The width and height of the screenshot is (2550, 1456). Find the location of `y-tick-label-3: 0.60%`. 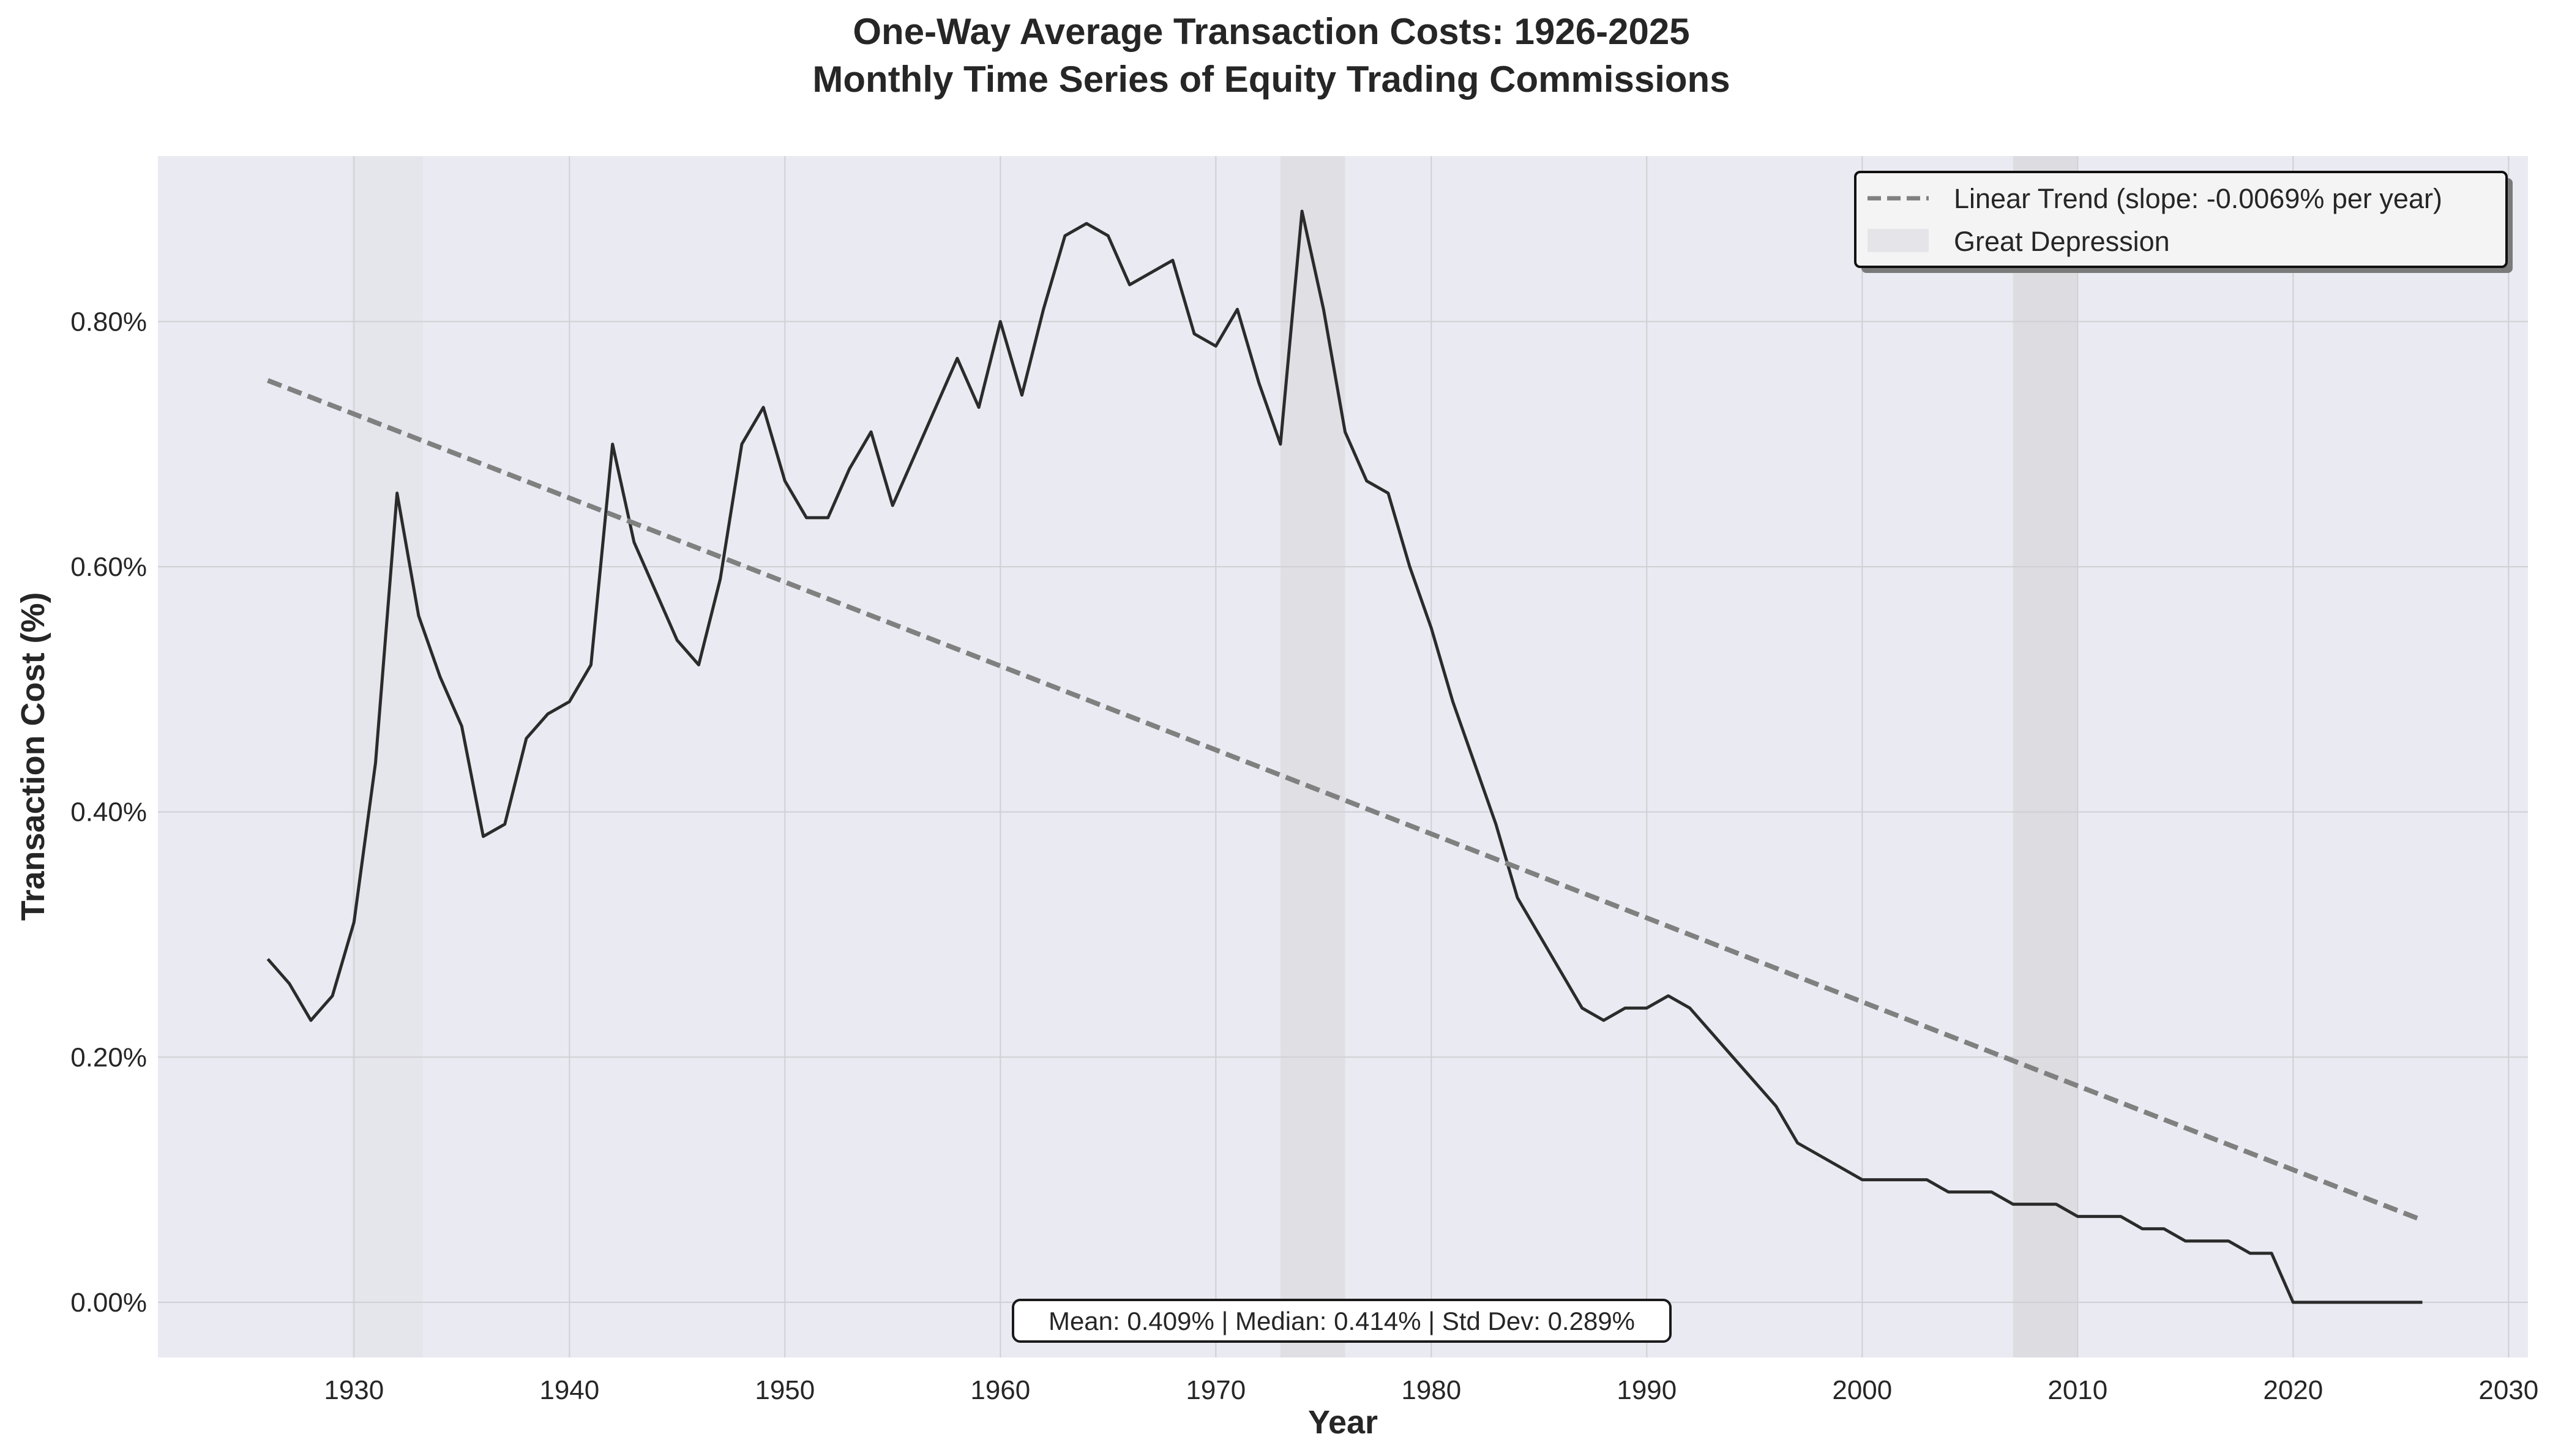

y-tick-label-3: 0.60% is located at coordinates (109, 567).